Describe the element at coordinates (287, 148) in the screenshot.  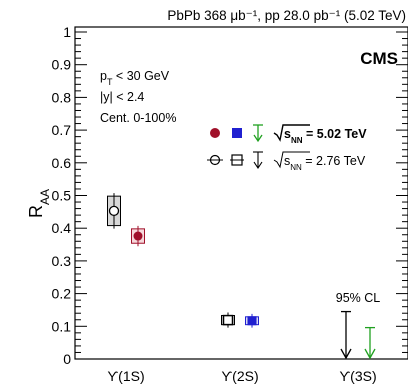
I see `legend: sNN = 5.02 TeV sNN = 2.76 TeV` at that location.